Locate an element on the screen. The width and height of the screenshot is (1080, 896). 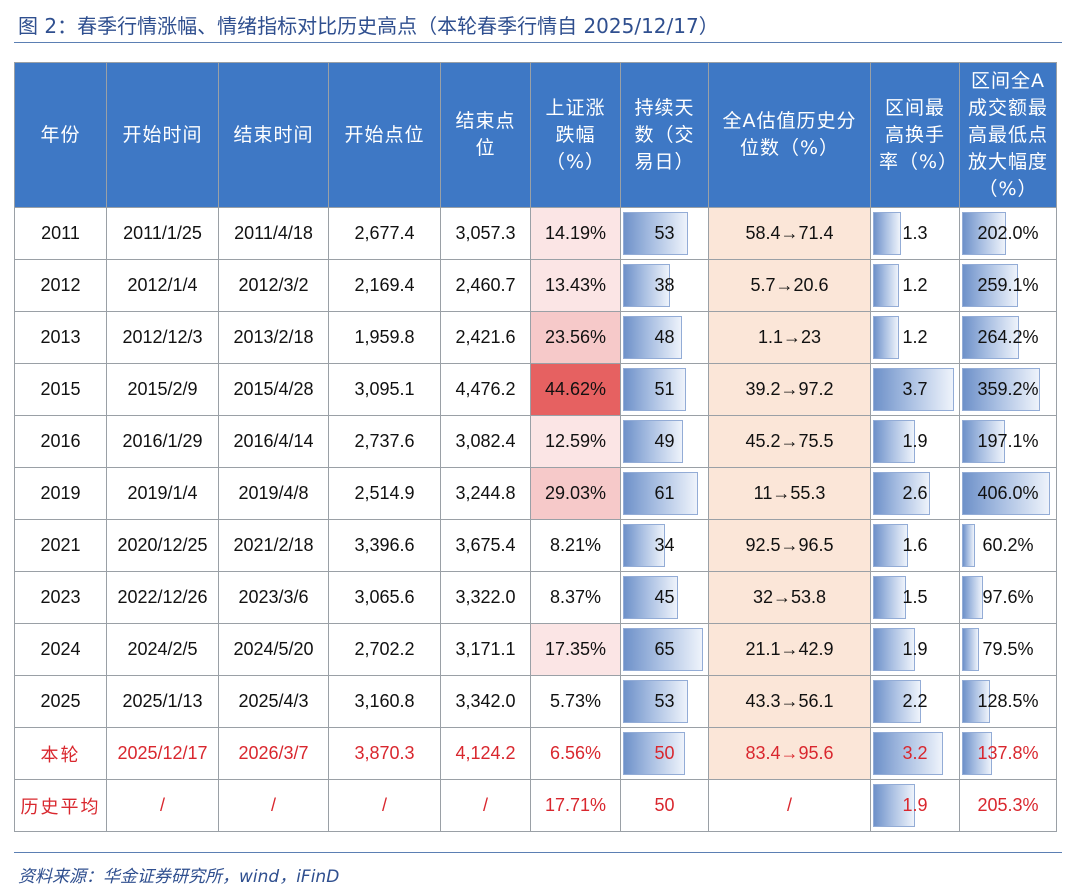
cell-text: 45 is located at coordinates (664, 597).